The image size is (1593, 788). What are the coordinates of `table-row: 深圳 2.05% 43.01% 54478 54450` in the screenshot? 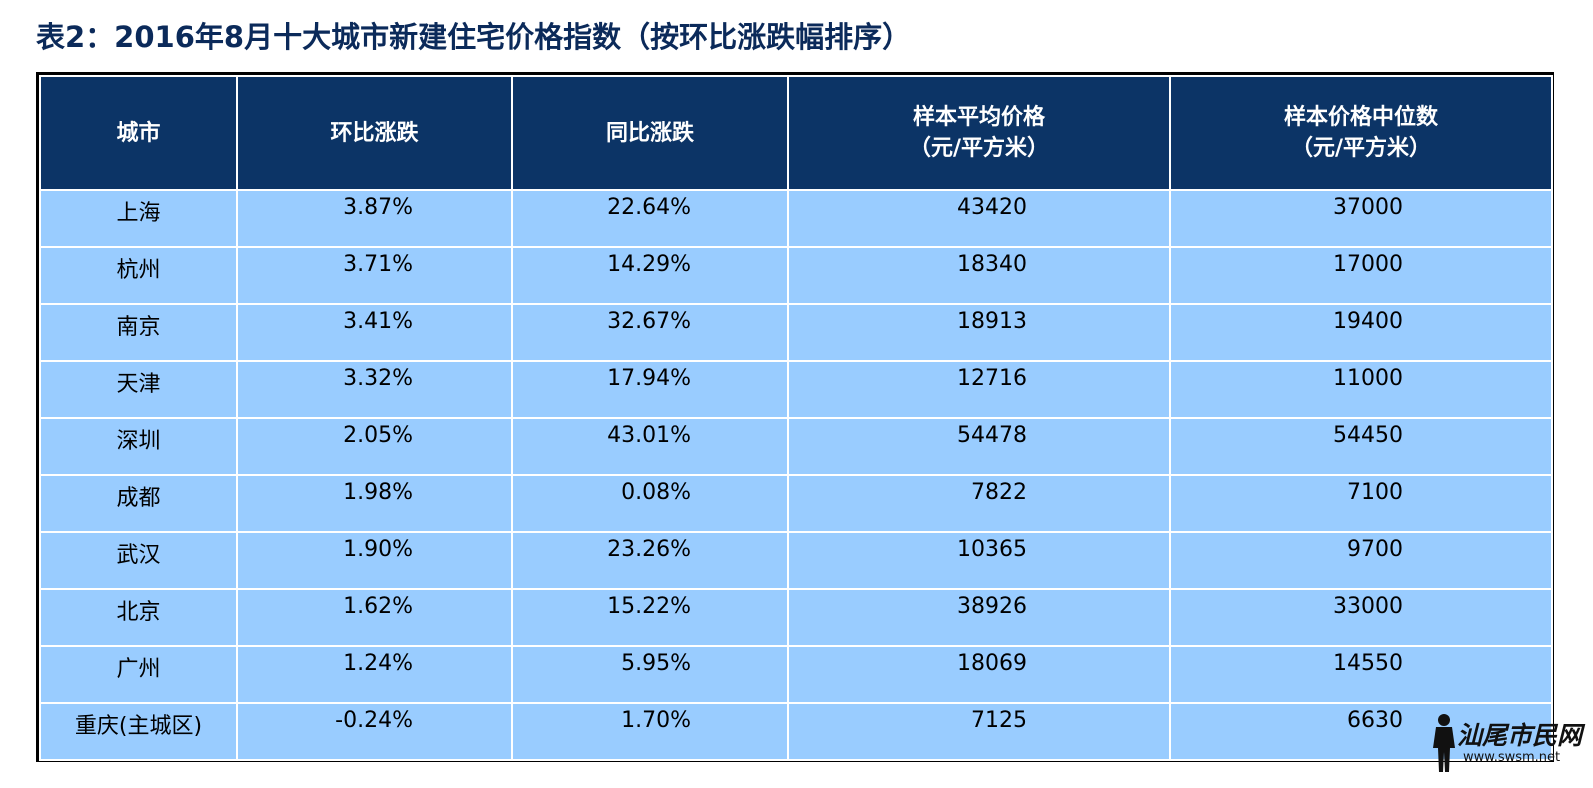 It's located at (796, 446).